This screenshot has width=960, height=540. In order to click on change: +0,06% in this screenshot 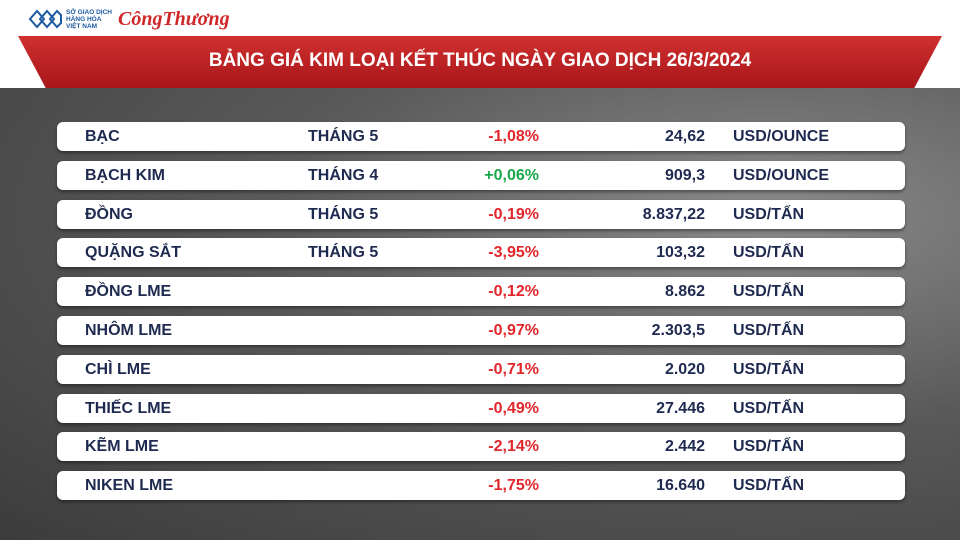, I will do `click(511, 175)`.